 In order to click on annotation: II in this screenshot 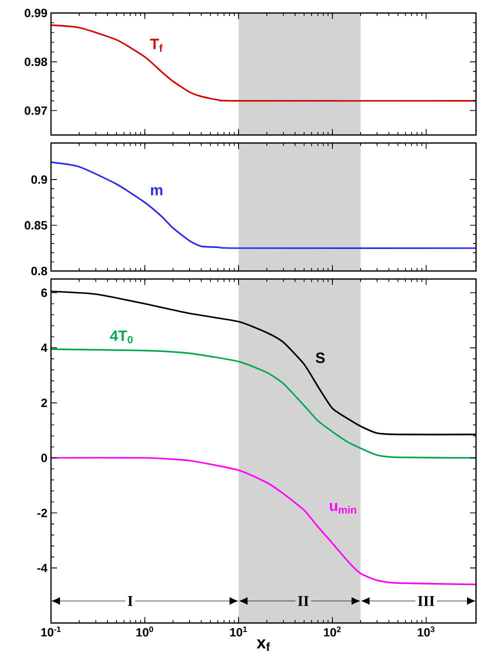, I will do `click(303, 601)`.